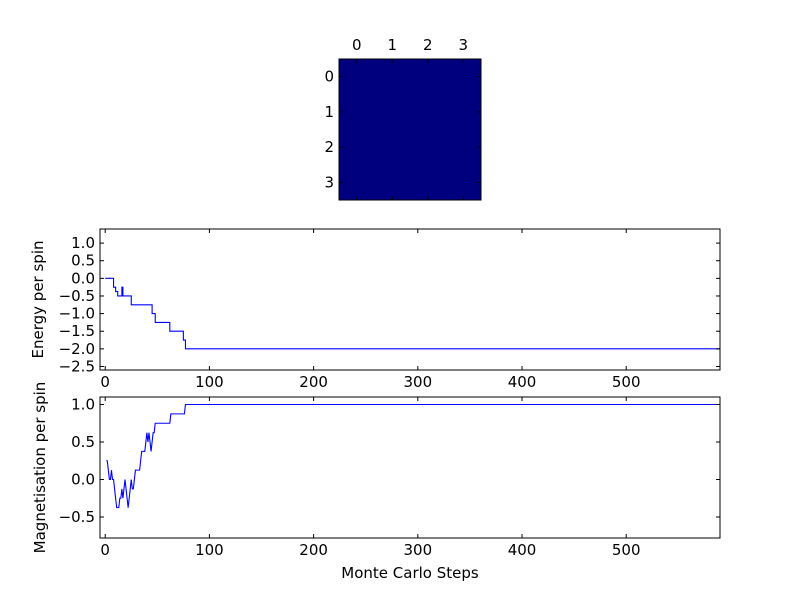 The width and height of the screenshot is (800, 597). I want to click on heatmap-y-tick-label: 2, so click(329, 147).